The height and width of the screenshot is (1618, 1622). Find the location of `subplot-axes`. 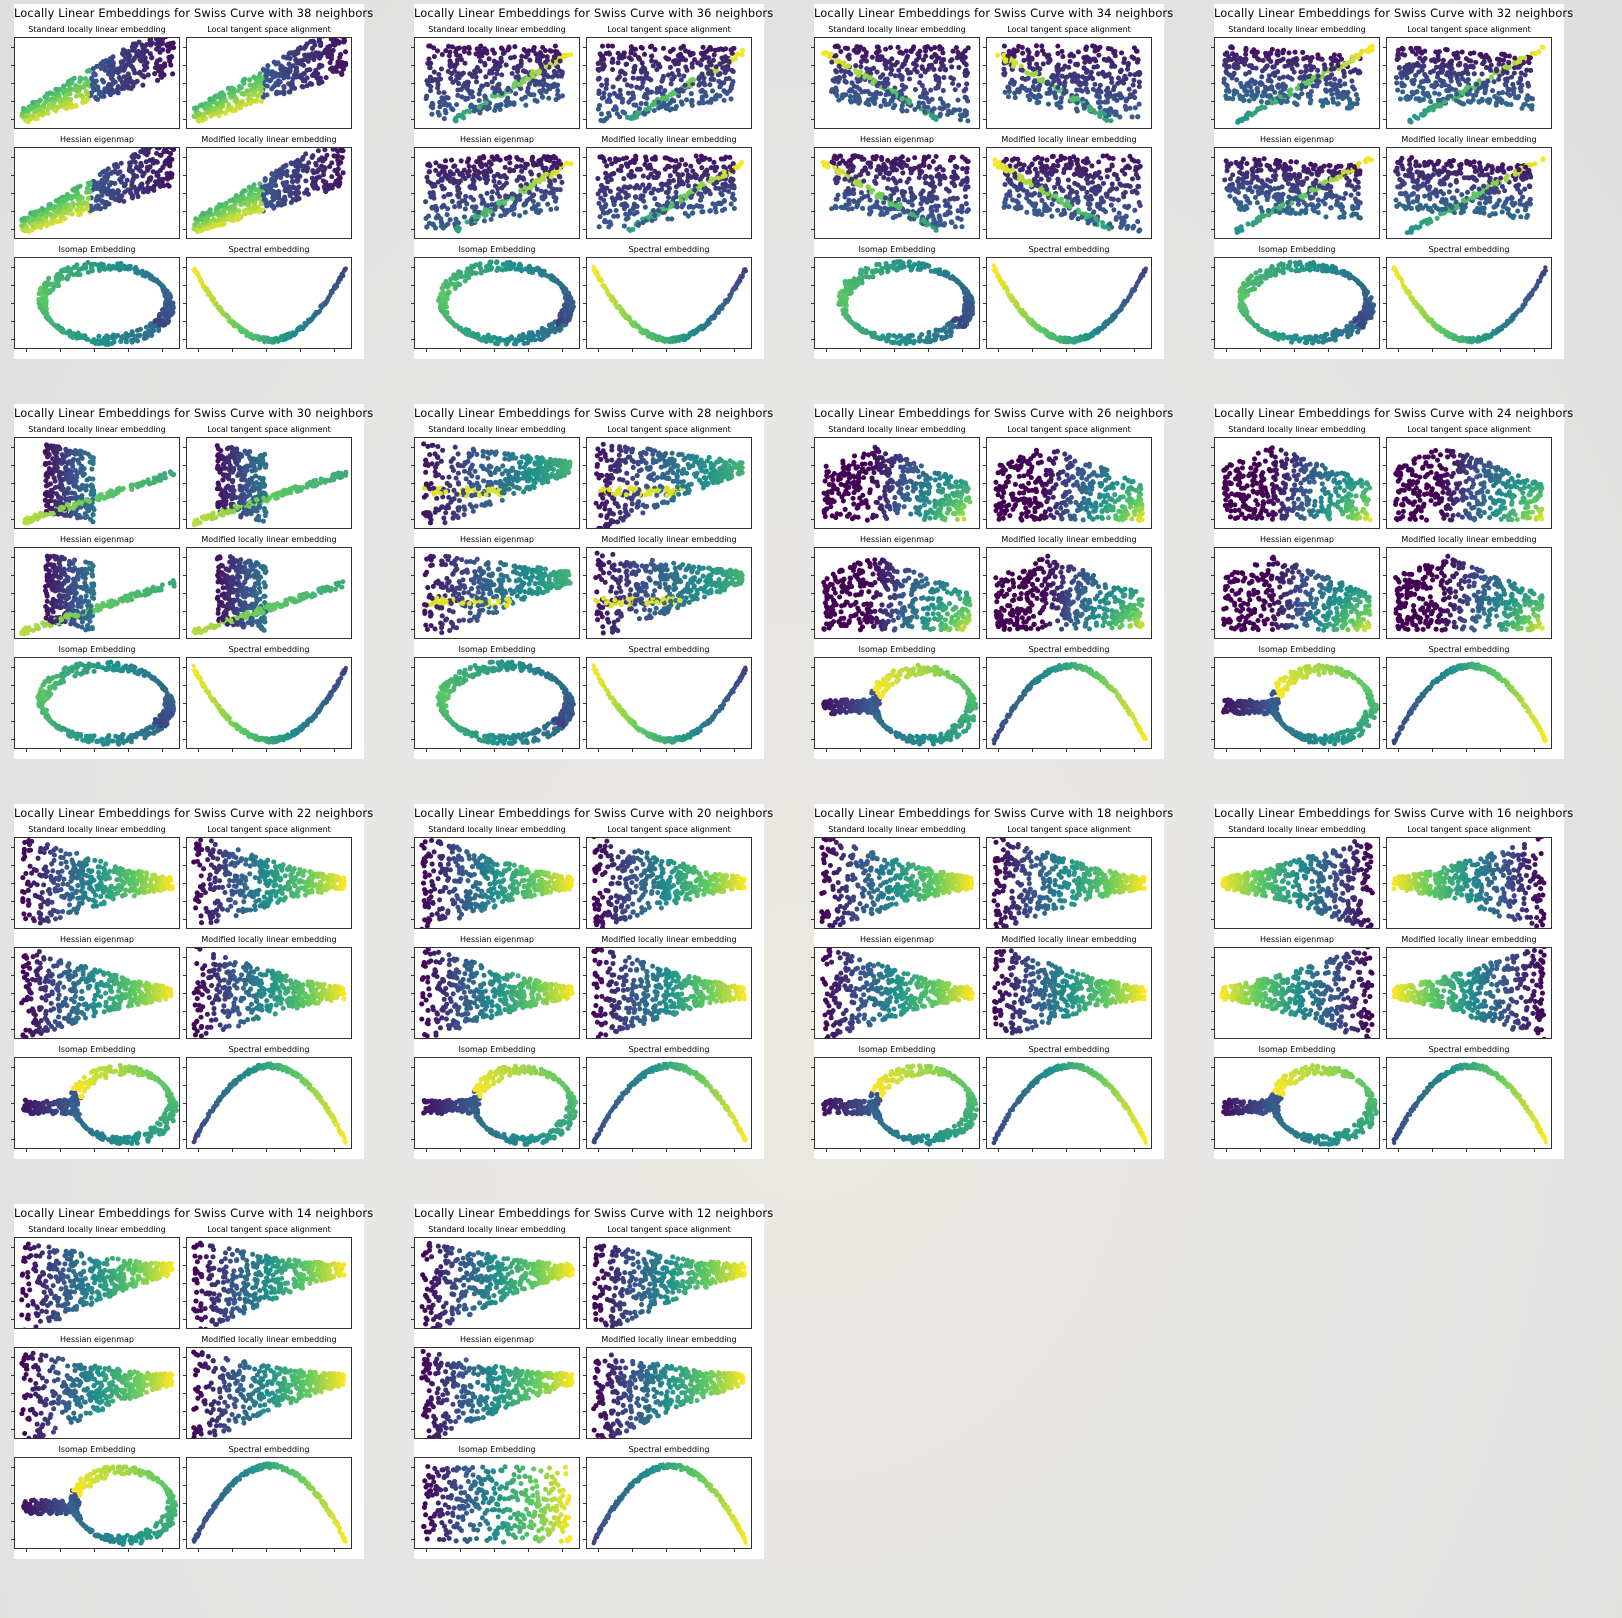

subplot-axes is located at coordinates (897, 83).